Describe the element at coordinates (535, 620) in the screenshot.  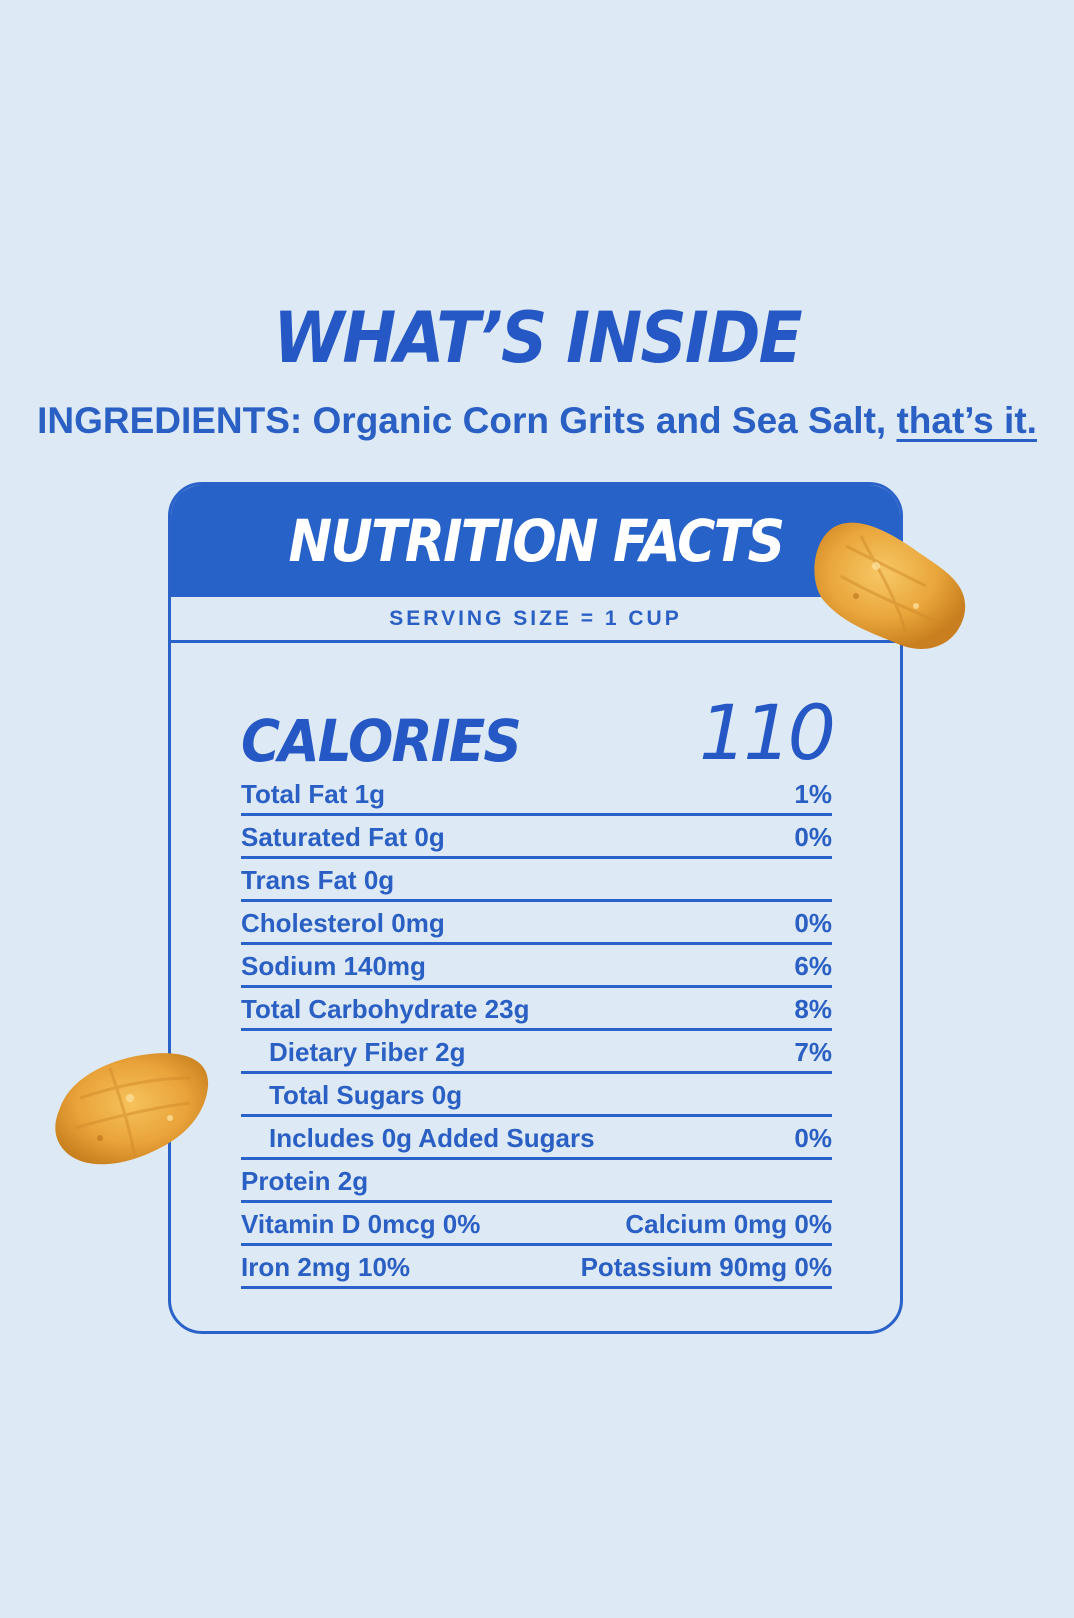
I see `serving-size: SERVING SIZE = 1 CUP` at that location.